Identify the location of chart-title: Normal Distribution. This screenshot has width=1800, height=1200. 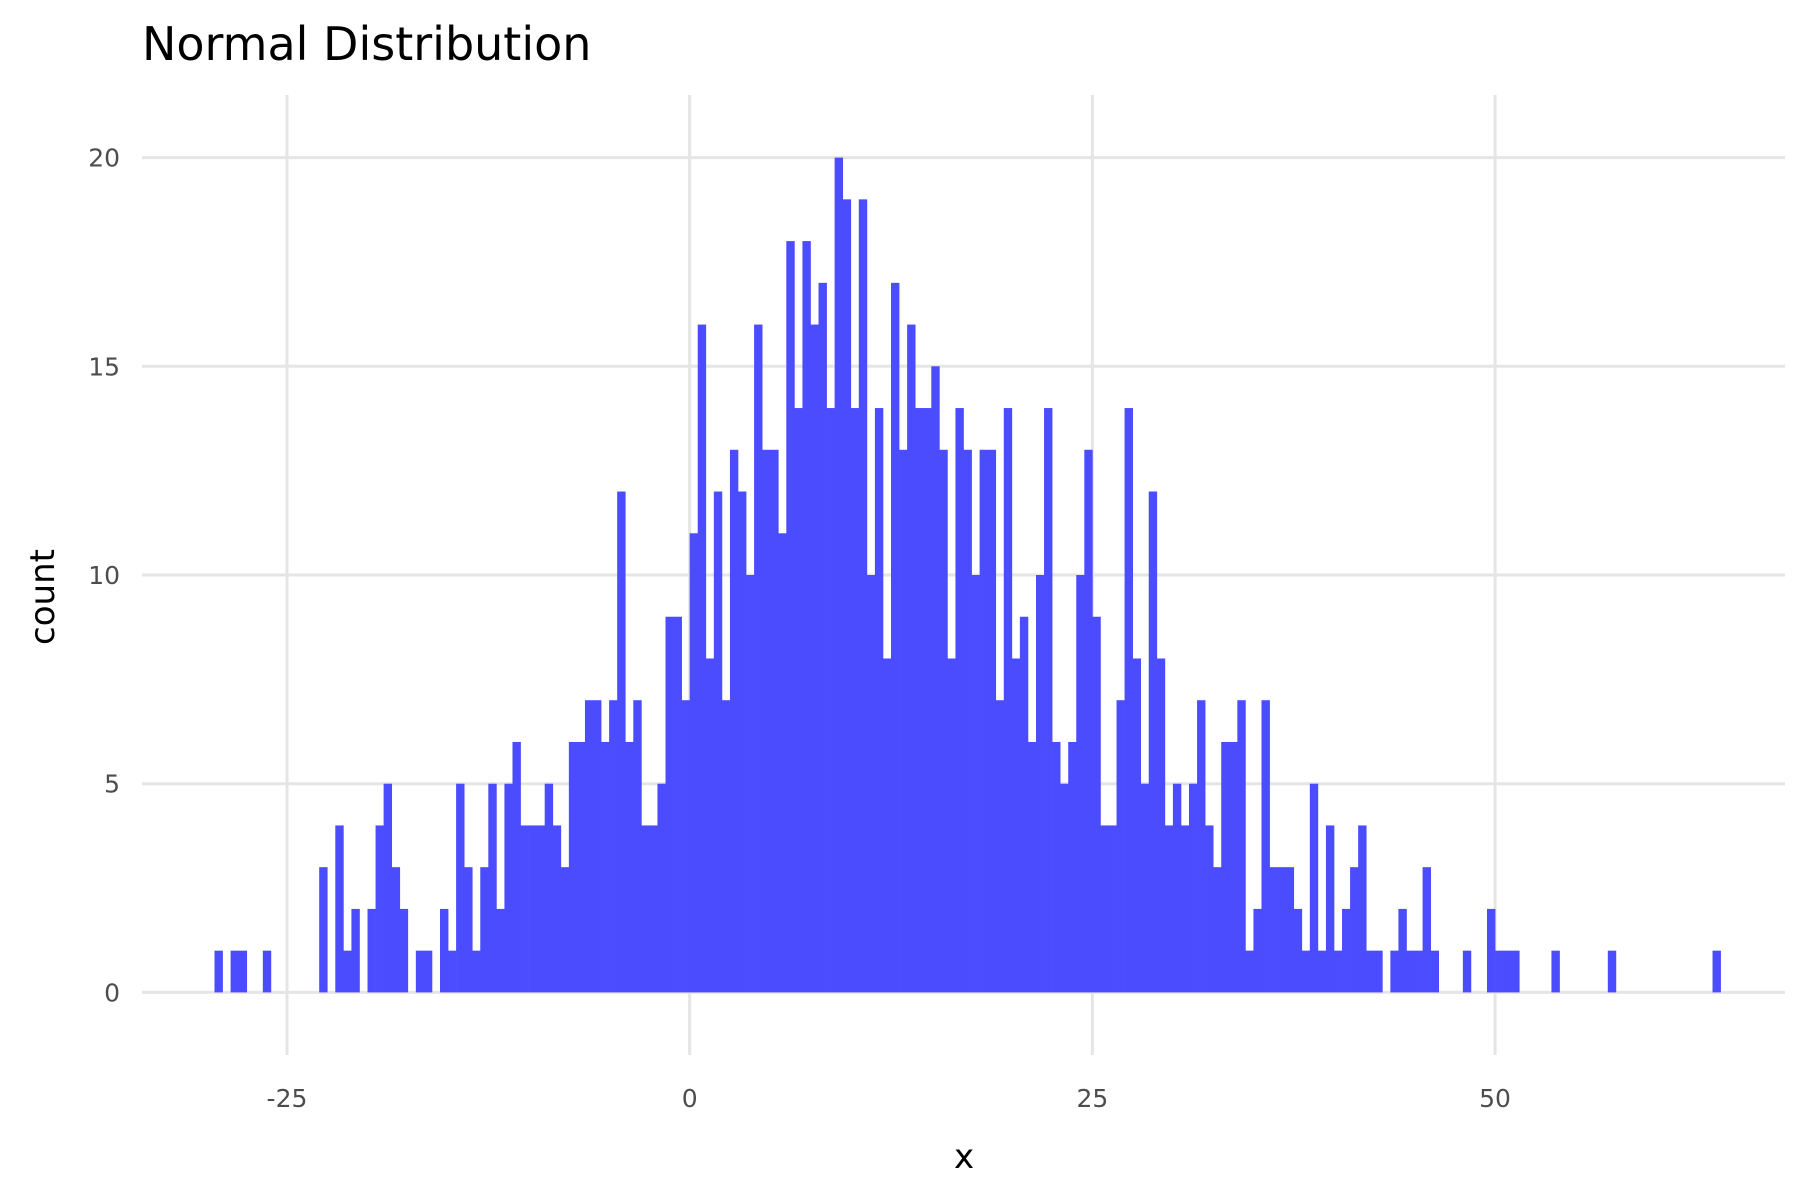
(366, 44).